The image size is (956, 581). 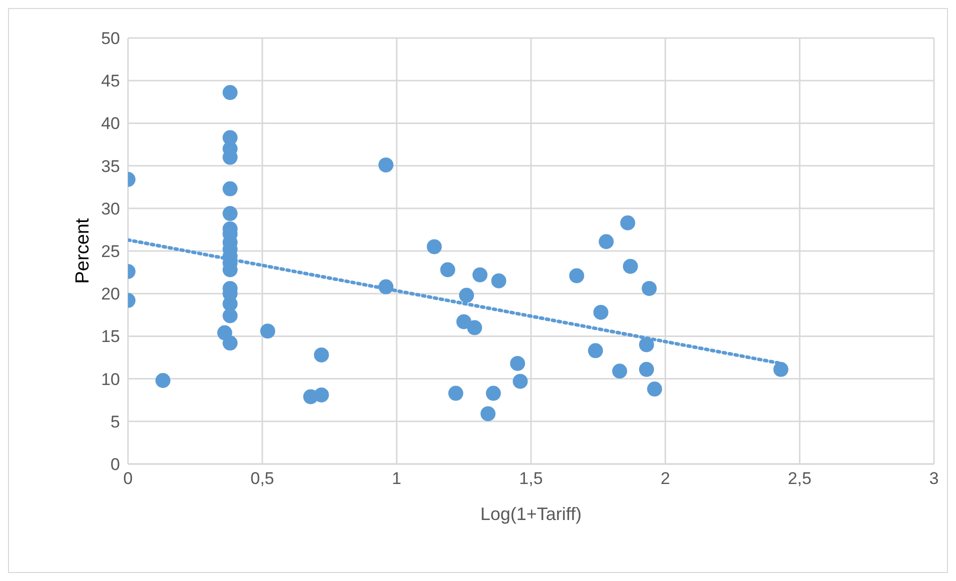 What do you see at coordinates (83, 251) in the screenshot?
I see `y-axis-title: Percent` at bounding box center [83, 251].